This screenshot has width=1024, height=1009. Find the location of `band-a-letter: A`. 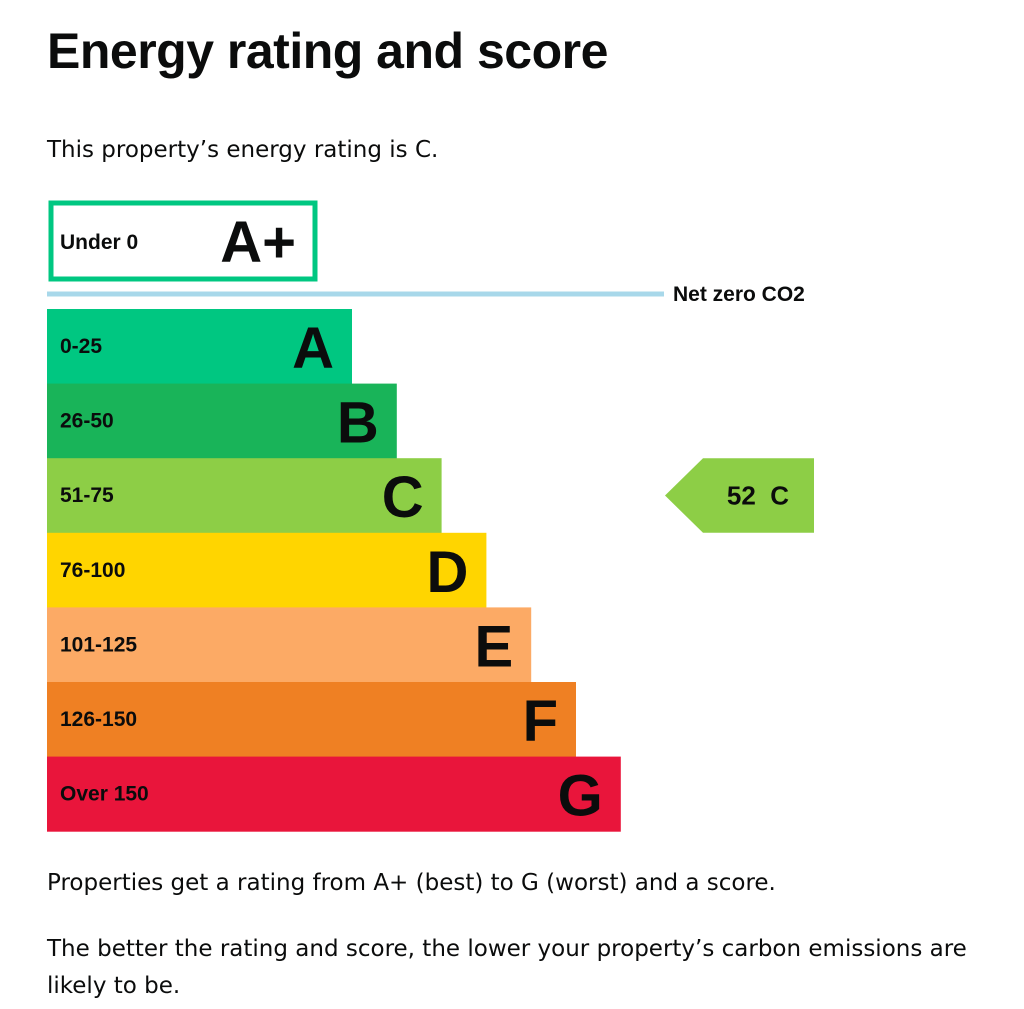

band-a-letter: A is located at coordinates (313, 348).